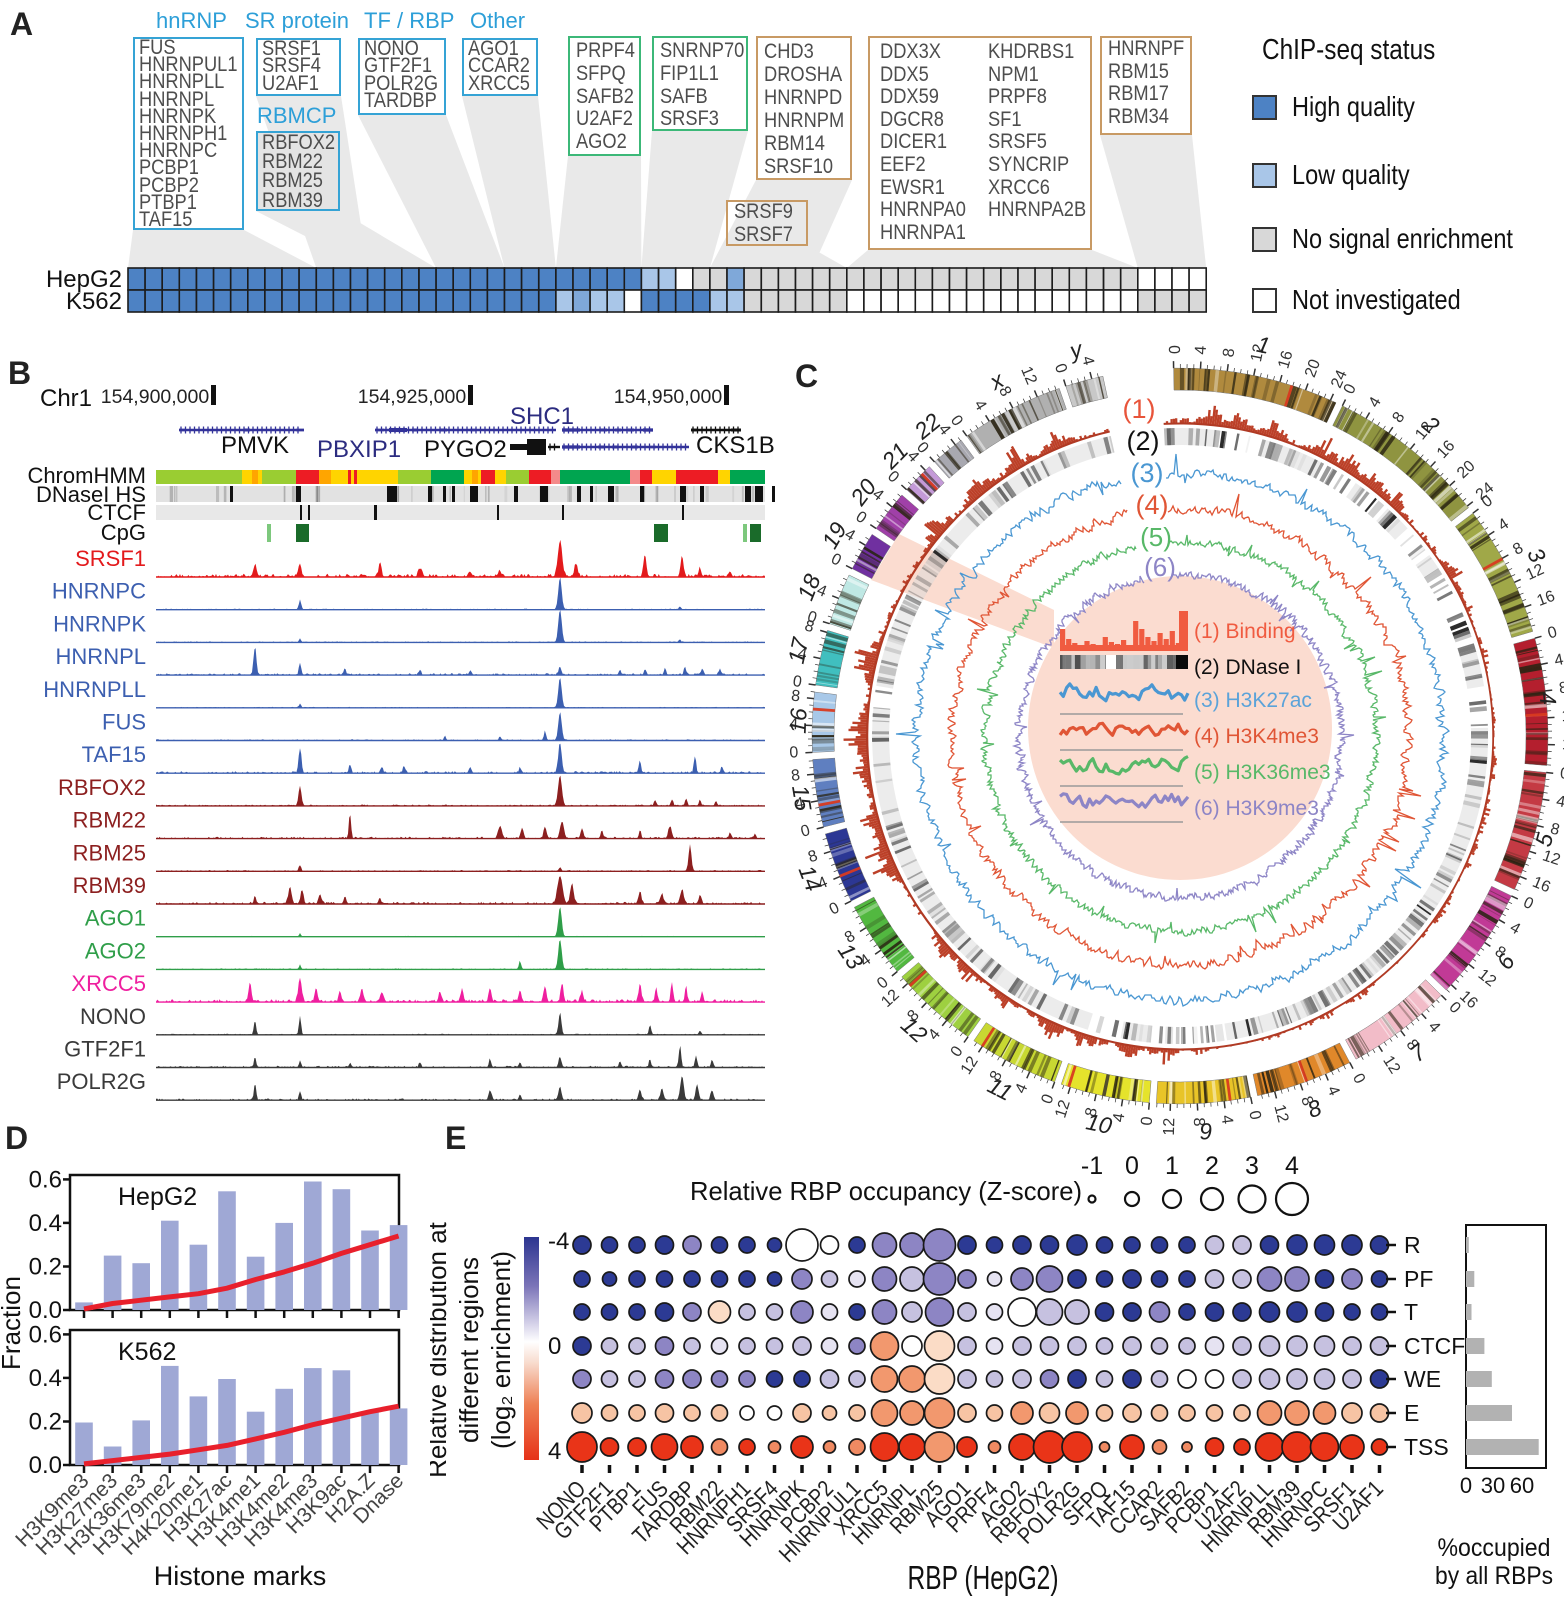 The width and height of the screenshot is (1564, 1600). I want to click on svg-text: %occupied, so click(1494, 1548).